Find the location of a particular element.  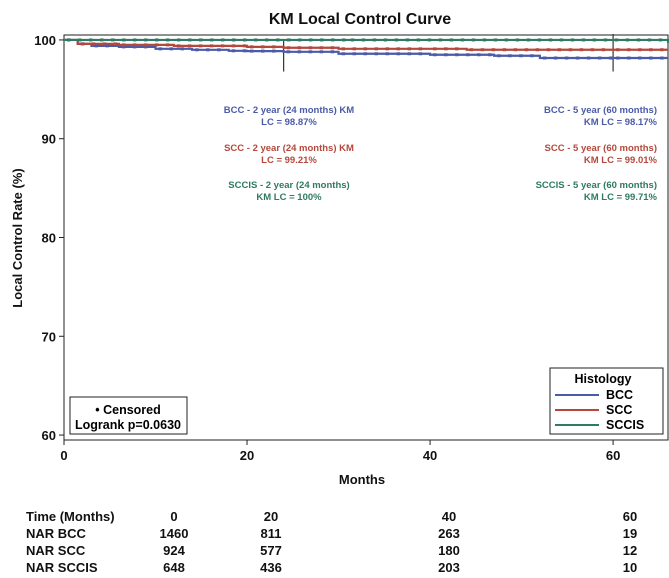

legend-entry-sccis: SCCIS is located at coordinates (625, 425).